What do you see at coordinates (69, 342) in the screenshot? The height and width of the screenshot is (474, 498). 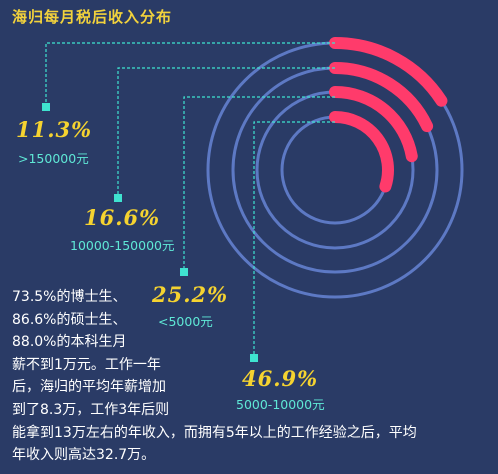 I see `paragraph-line: 88.0%的本科生月` at bounding box center [69, 342].